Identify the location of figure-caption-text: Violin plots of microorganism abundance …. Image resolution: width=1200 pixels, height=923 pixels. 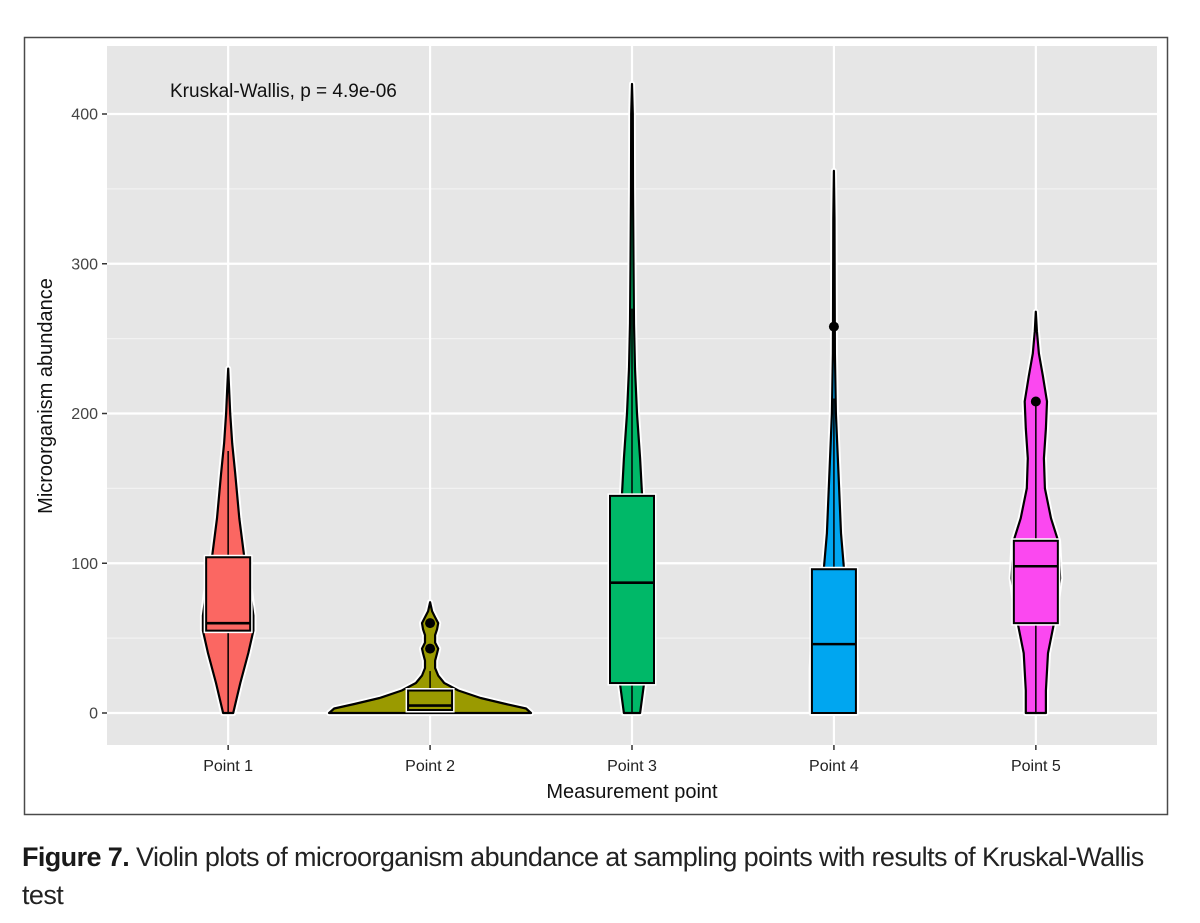
(583, 876).